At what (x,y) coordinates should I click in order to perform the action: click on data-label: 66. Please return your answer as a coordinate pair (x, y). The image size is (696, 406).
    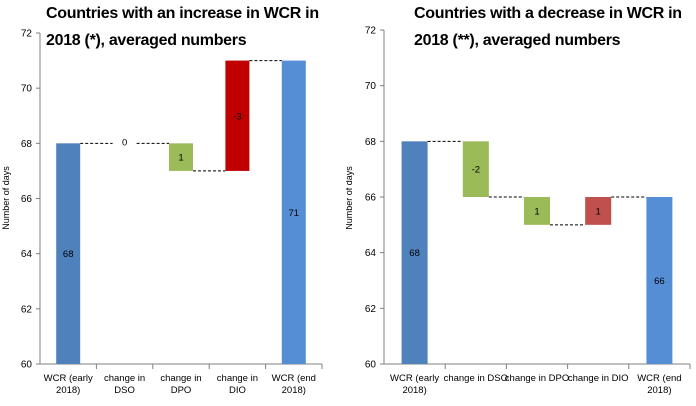
    Looking at the image, I should click on (659, 281).